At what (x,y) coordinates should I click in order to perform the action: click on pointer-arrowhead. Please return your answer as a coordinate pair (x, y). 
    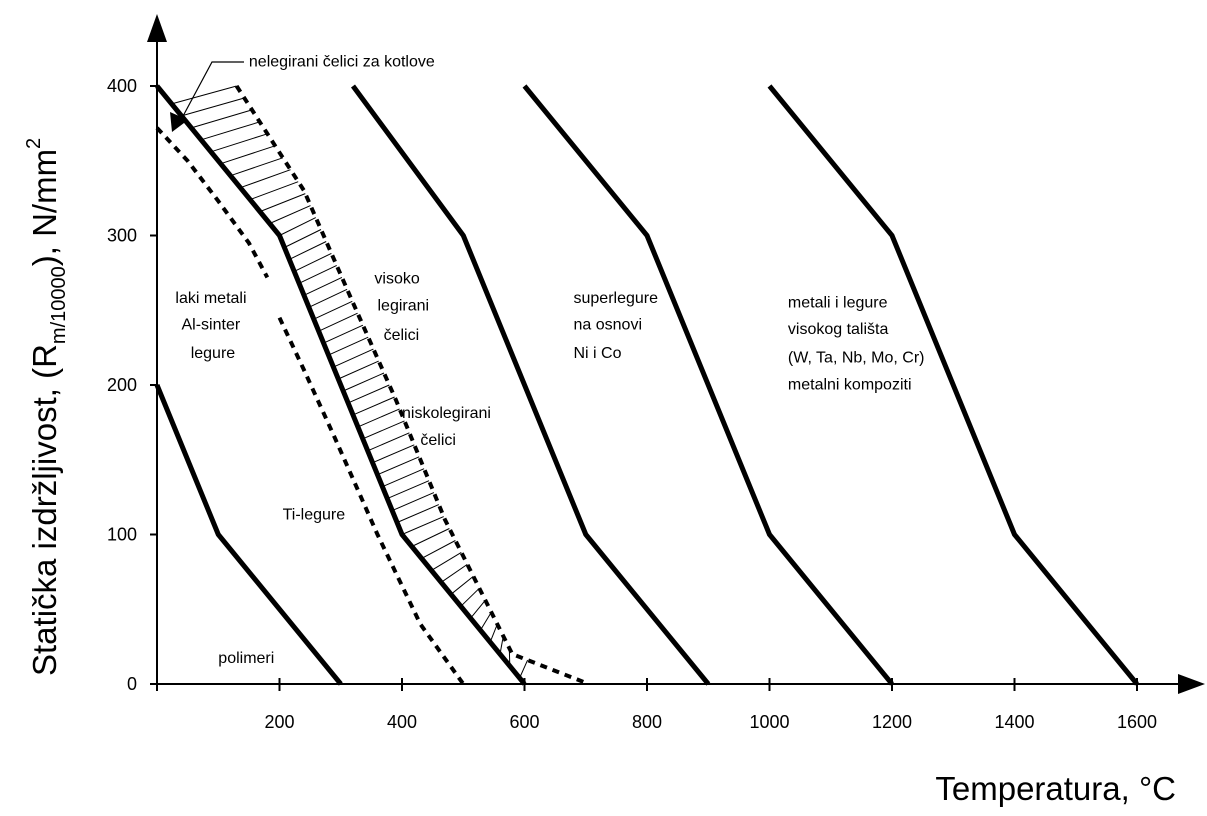
    Looking at the image, I should click on (179, 122).